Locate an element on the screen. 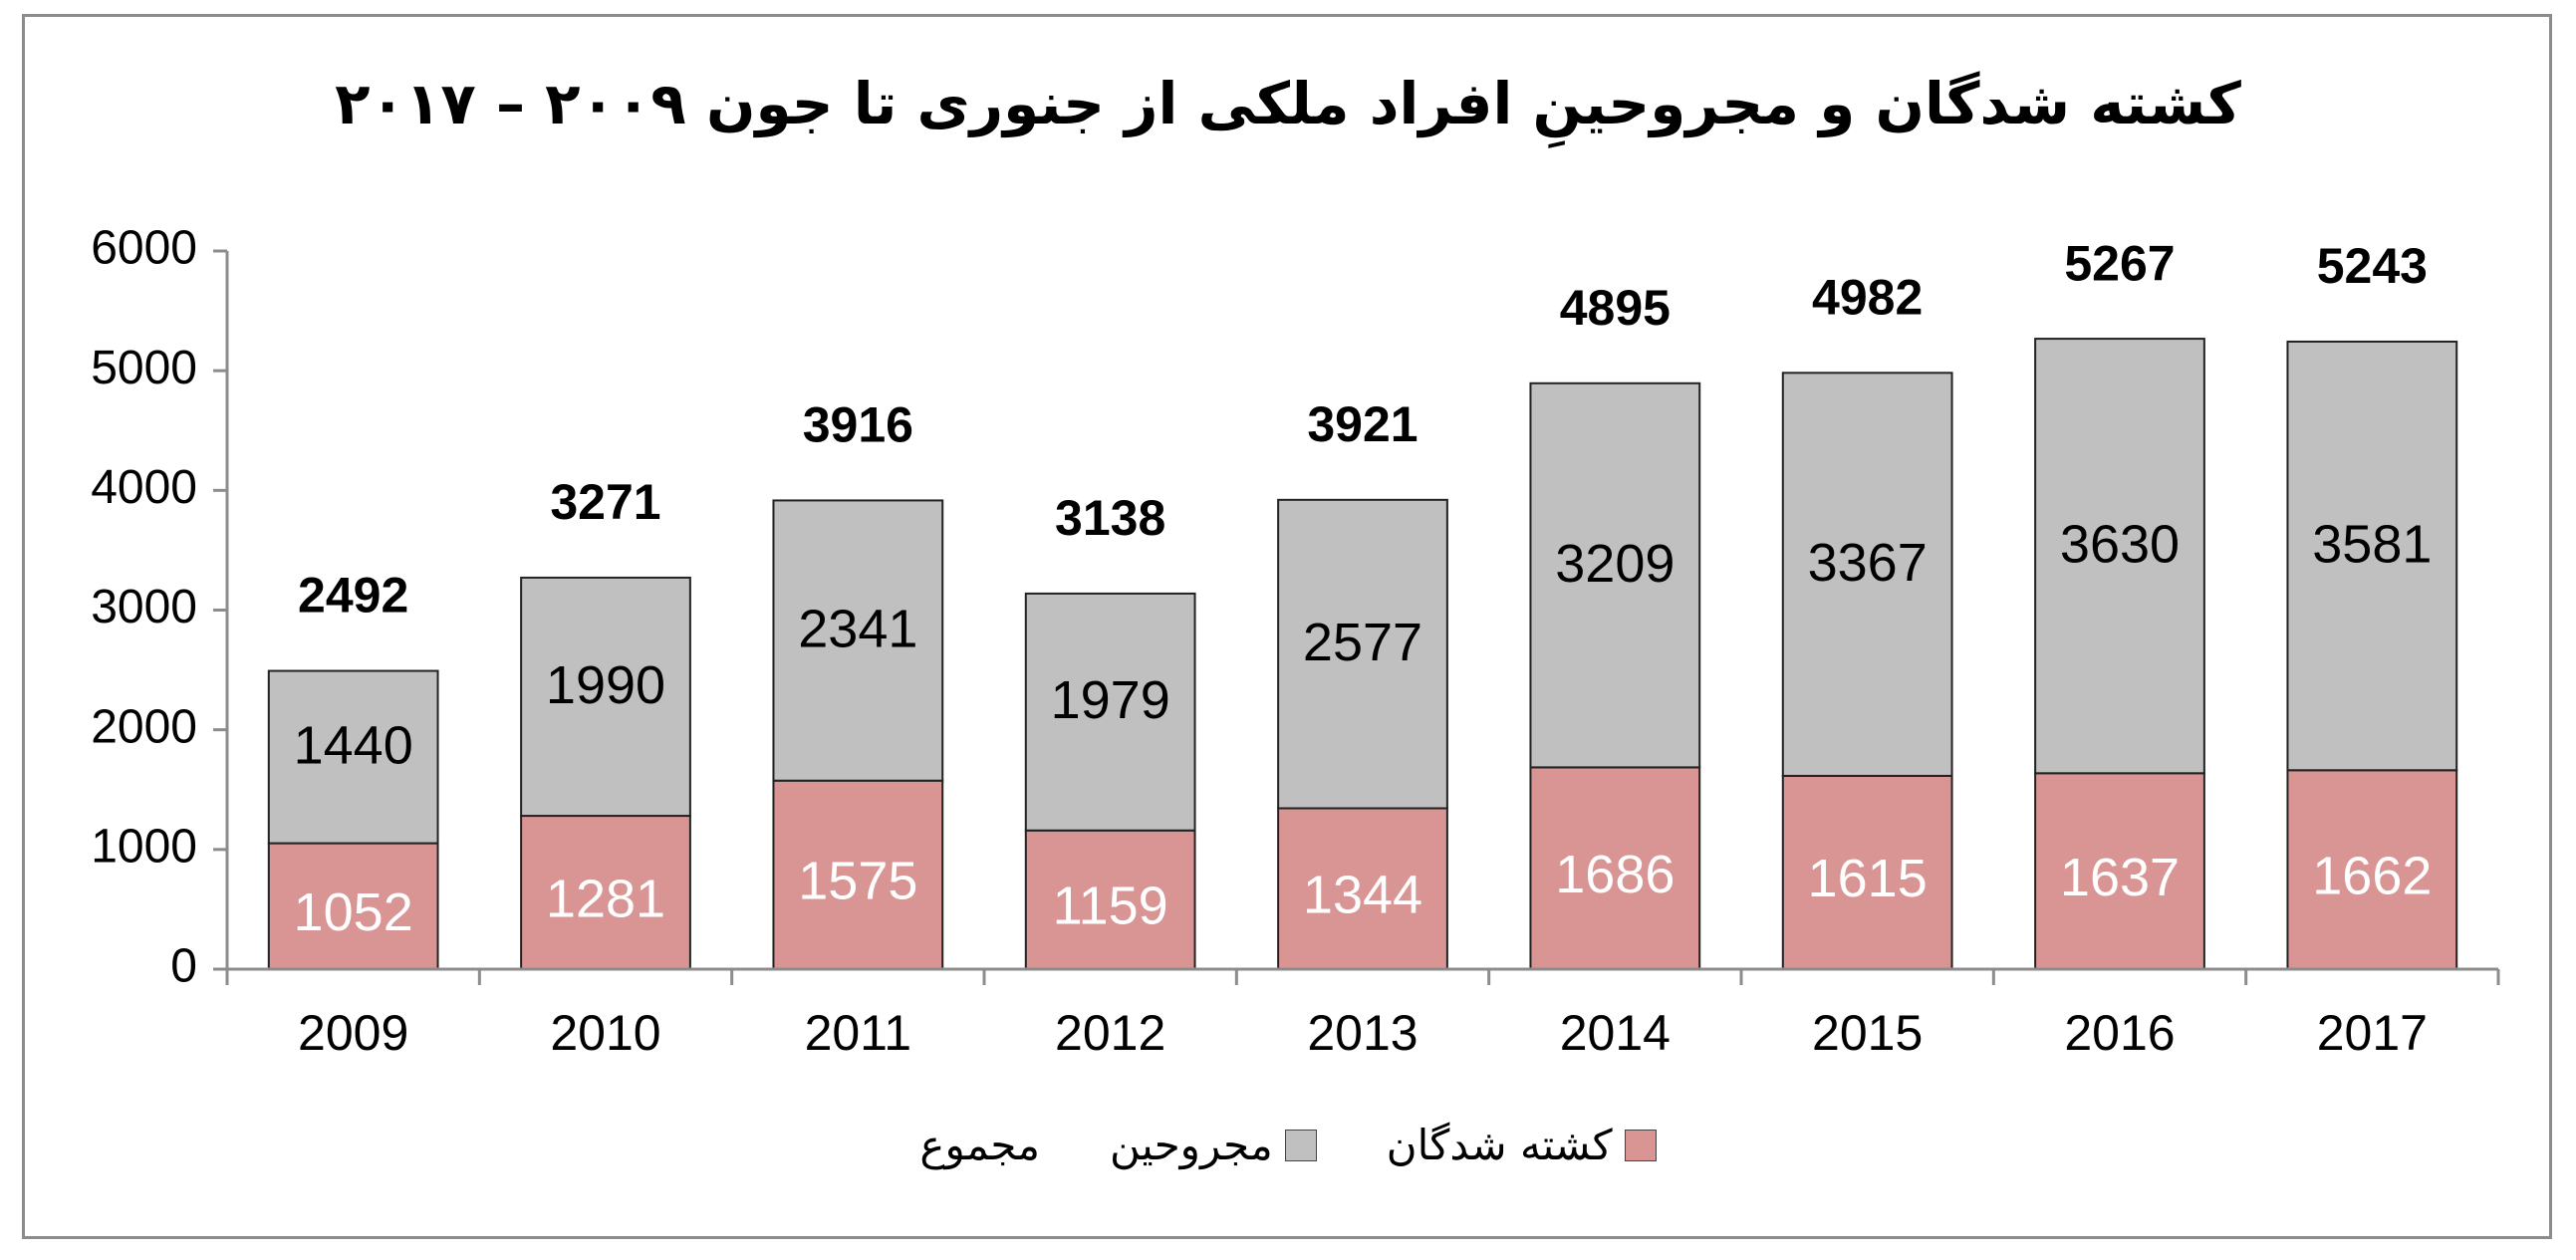 Image resolution: width=2576 pixels, height=1260 pixels. data-label-total: 4982 is located at coordinates (1867, 298).